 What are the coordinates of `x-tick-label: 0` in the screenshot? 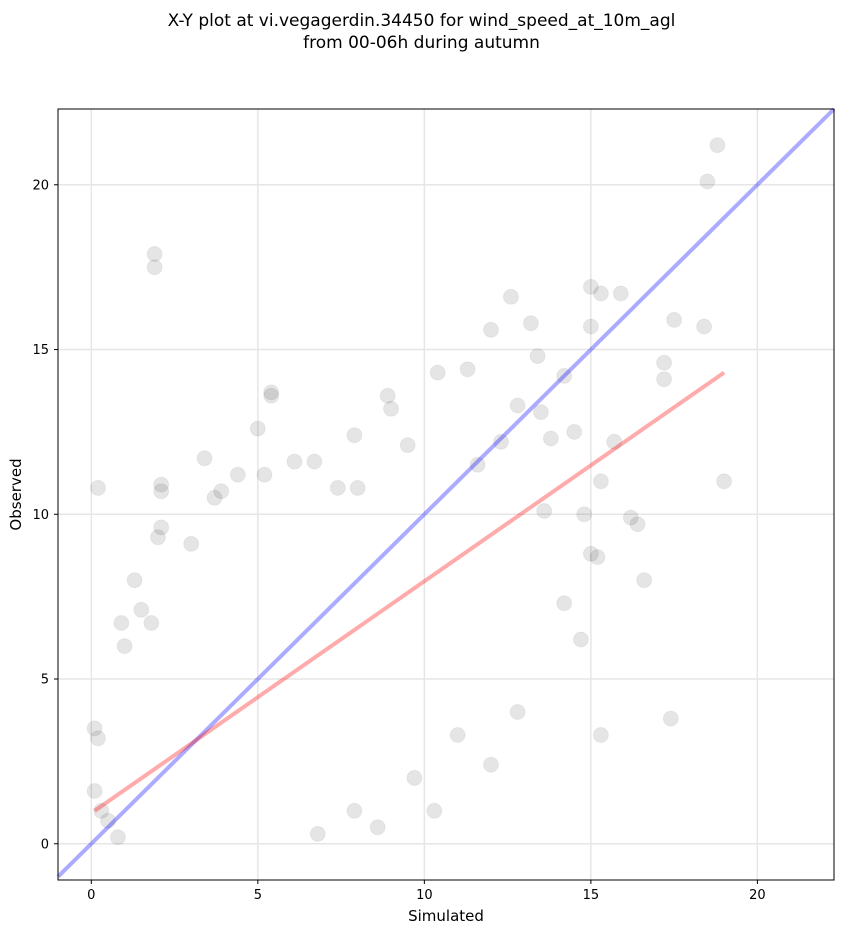 It's located at (91, 895).